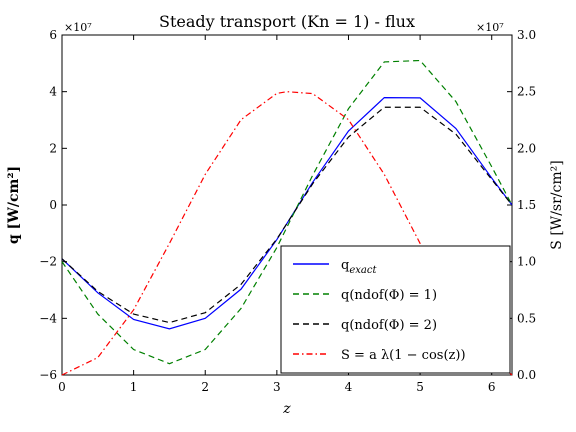 The image size is (576, 432). What do you see at coordinates (134, 387) in the screenshot?
I see `x-tick-label: 1` at bounding box center [134, 387].